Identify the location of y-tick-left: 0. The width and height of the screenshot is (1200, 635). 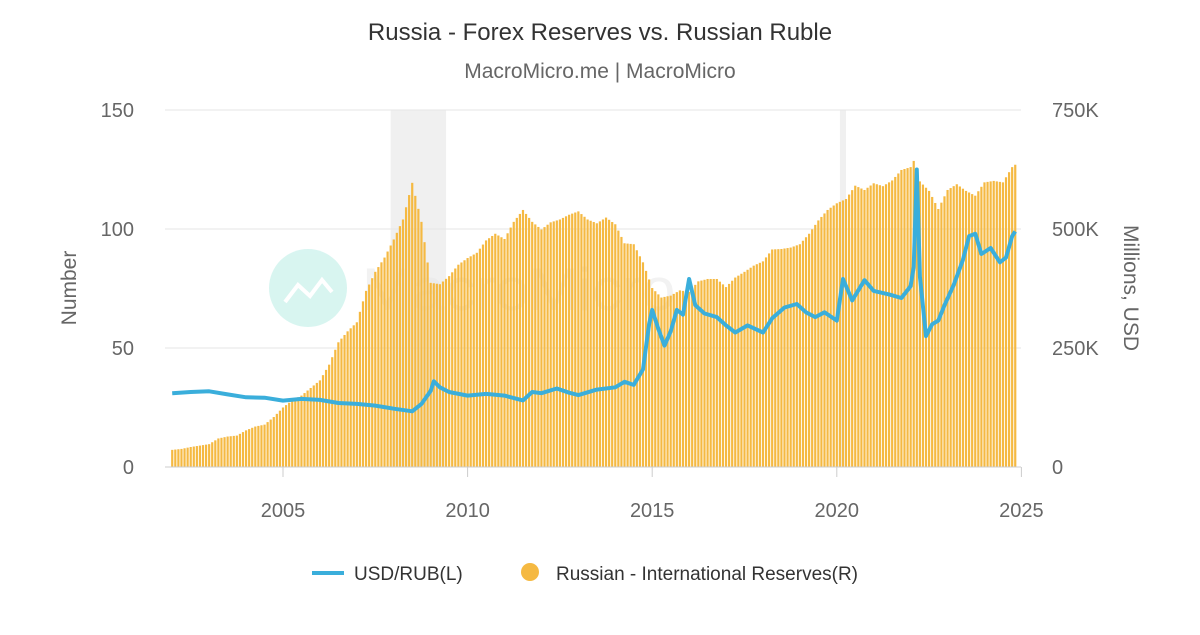
(128, 468).